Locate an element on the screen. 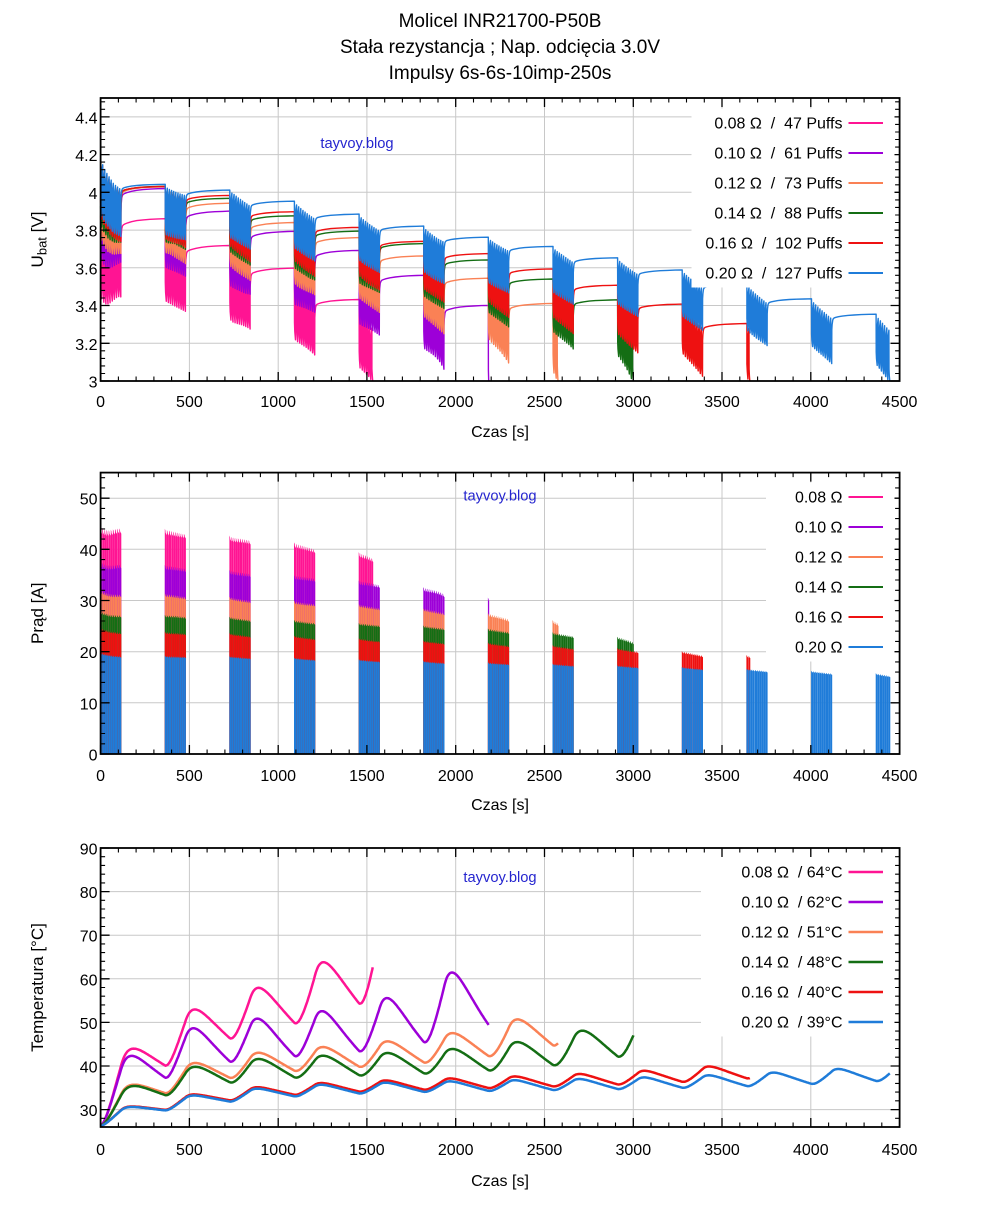 The height and width of the screenshot is (1205, 1000). svg-text: 10 is located at coordinates (89, 704).